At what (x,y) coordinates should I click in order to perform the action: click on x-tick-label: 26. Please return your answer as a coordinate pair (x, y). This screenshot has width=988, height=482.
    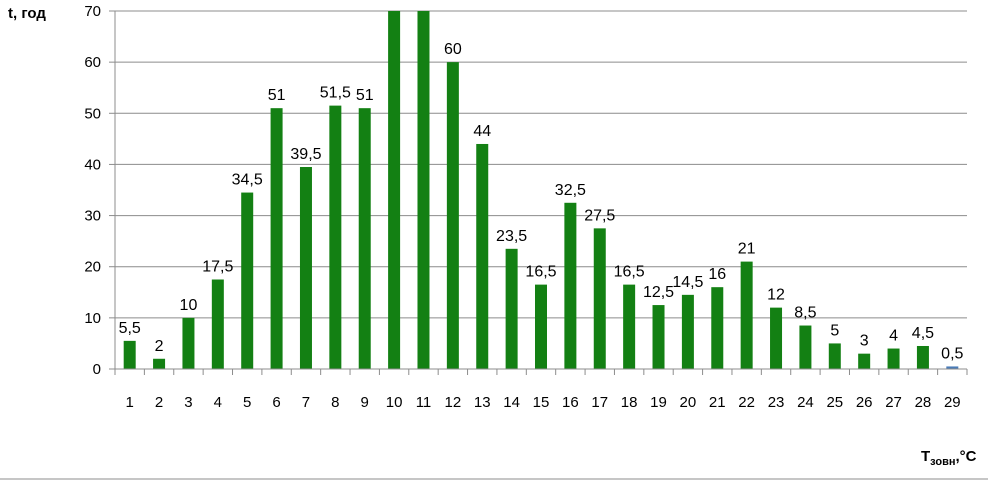
    Looking at the image, I should click on (864, 402).